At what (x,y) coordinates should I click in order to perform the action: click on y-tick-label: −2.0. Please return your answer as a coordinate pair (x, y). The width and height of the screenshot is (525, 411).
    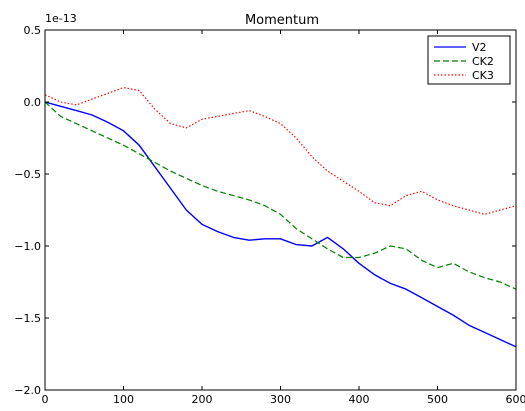
    Looking at the image, I should click on (27, 390).